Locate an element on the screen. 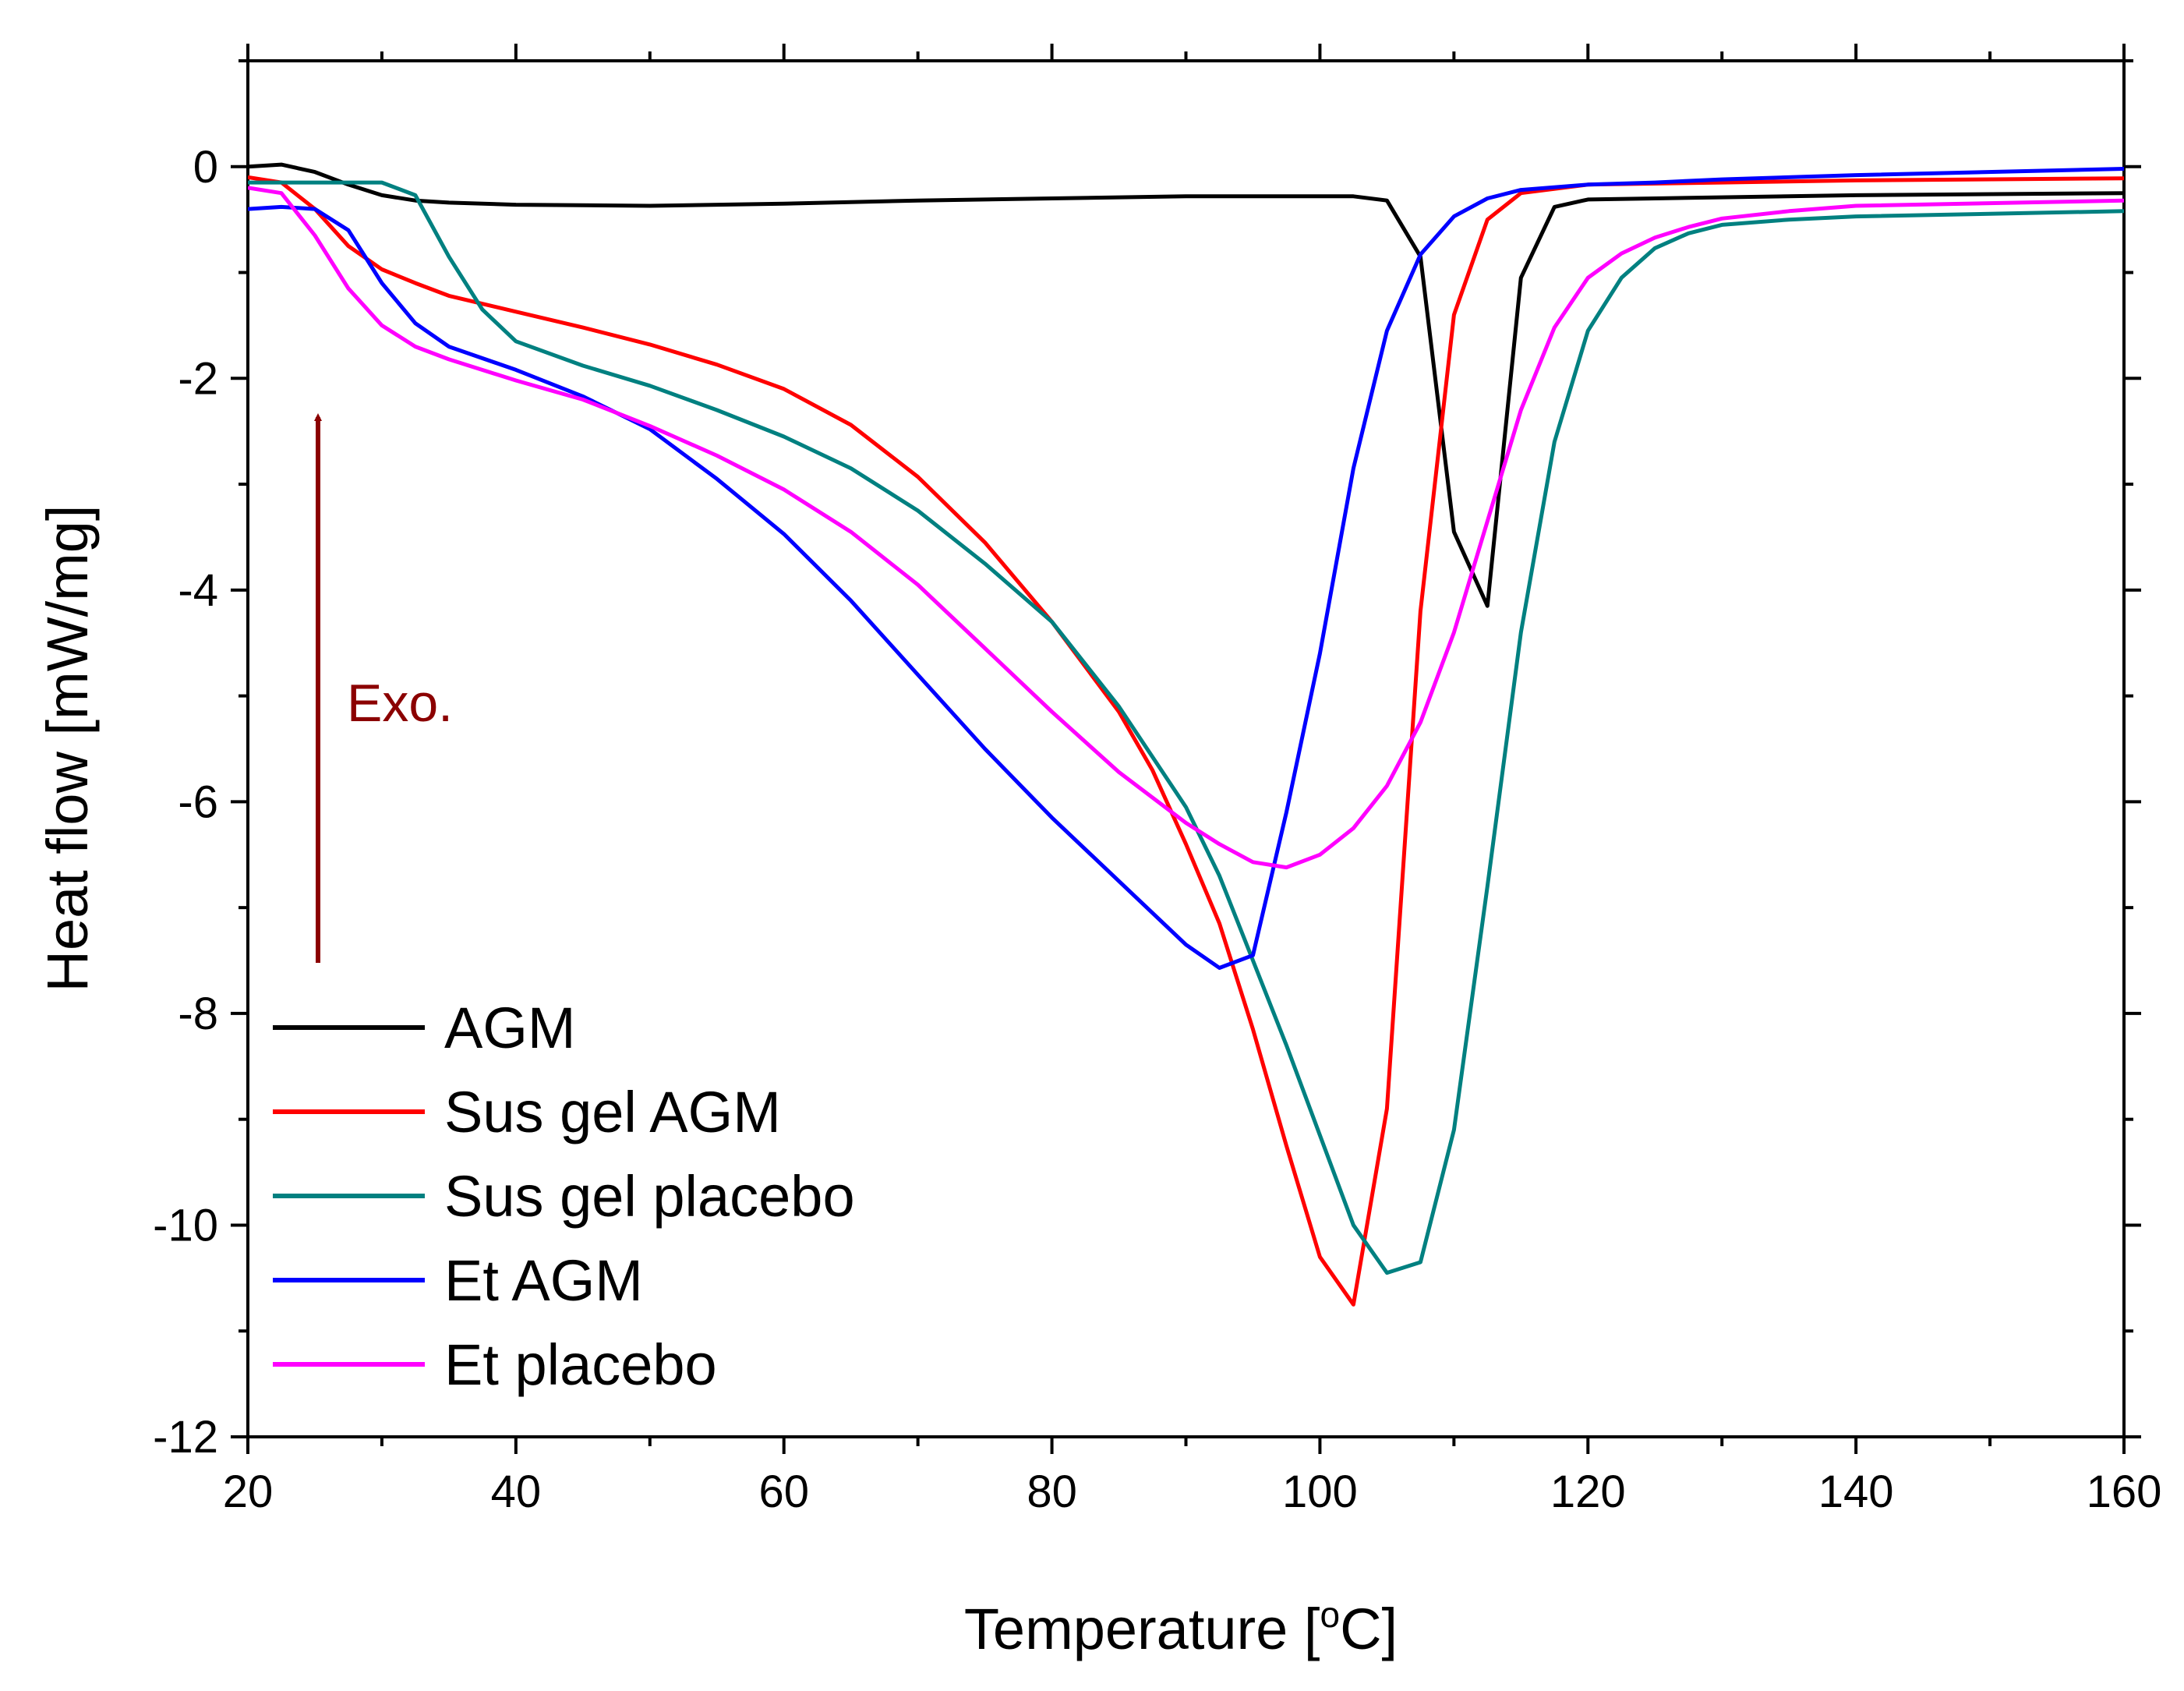 The image size is (2184, 1691). x-tick-label: 20 is located at coordinates (249, 1491).